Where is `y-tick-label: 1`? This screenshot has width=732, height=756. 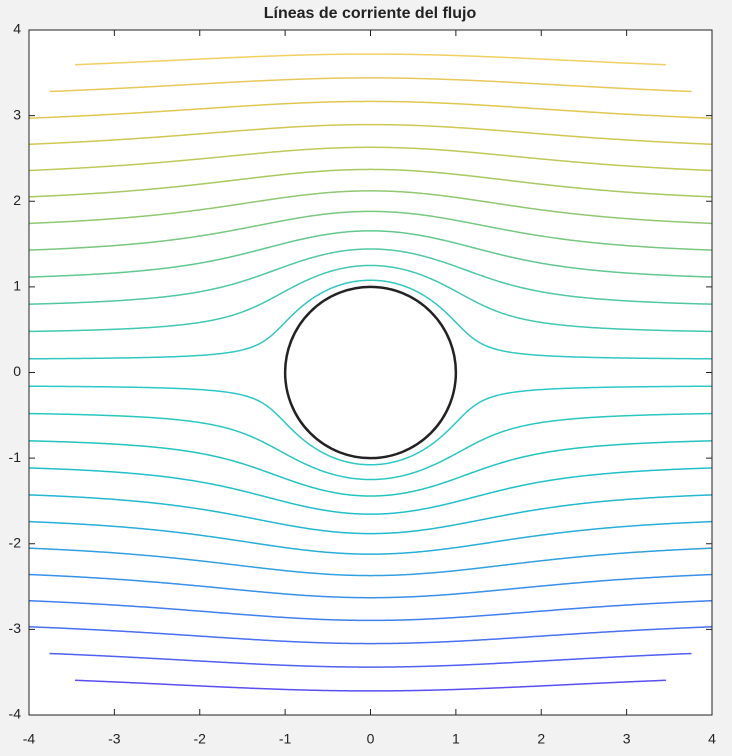
y-tick-label: 1 is located at coordinates (17, 286).